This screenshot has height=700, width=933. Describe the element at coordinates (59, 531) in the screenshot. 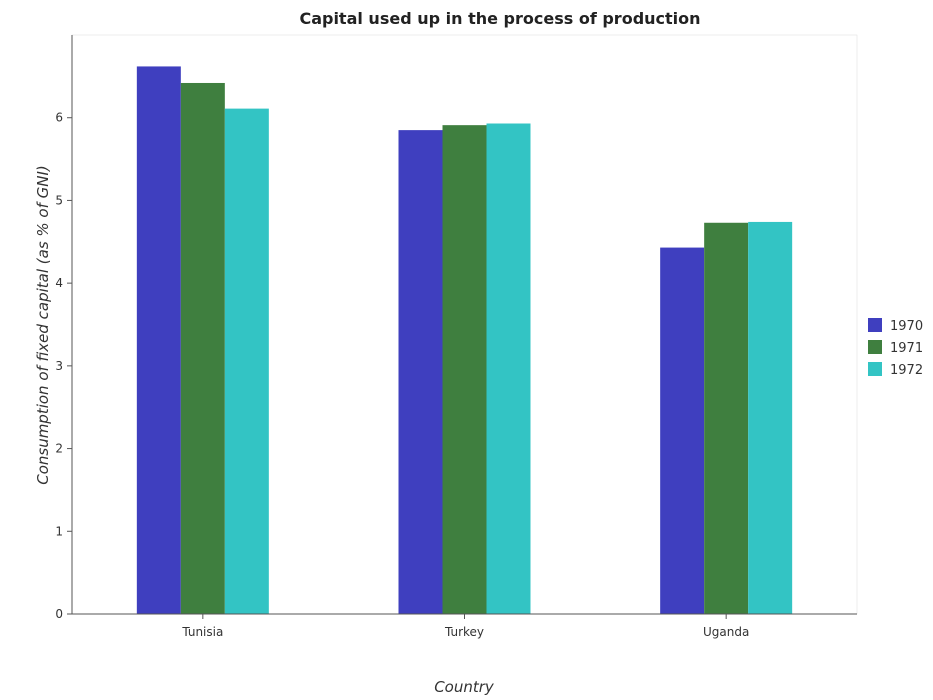

I see `y-tick-label: 1` at that location.